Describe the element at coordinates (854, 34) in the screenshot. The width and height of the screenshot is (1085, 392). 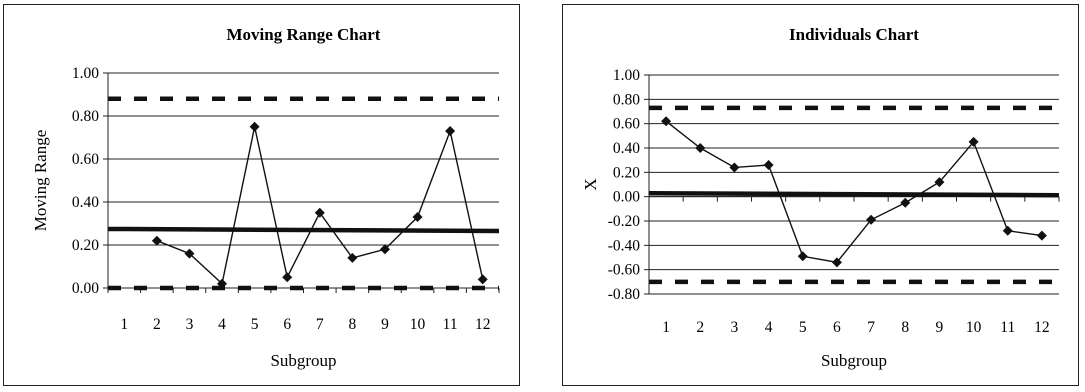
I see `chart-title: Individuals Chart` at that location.